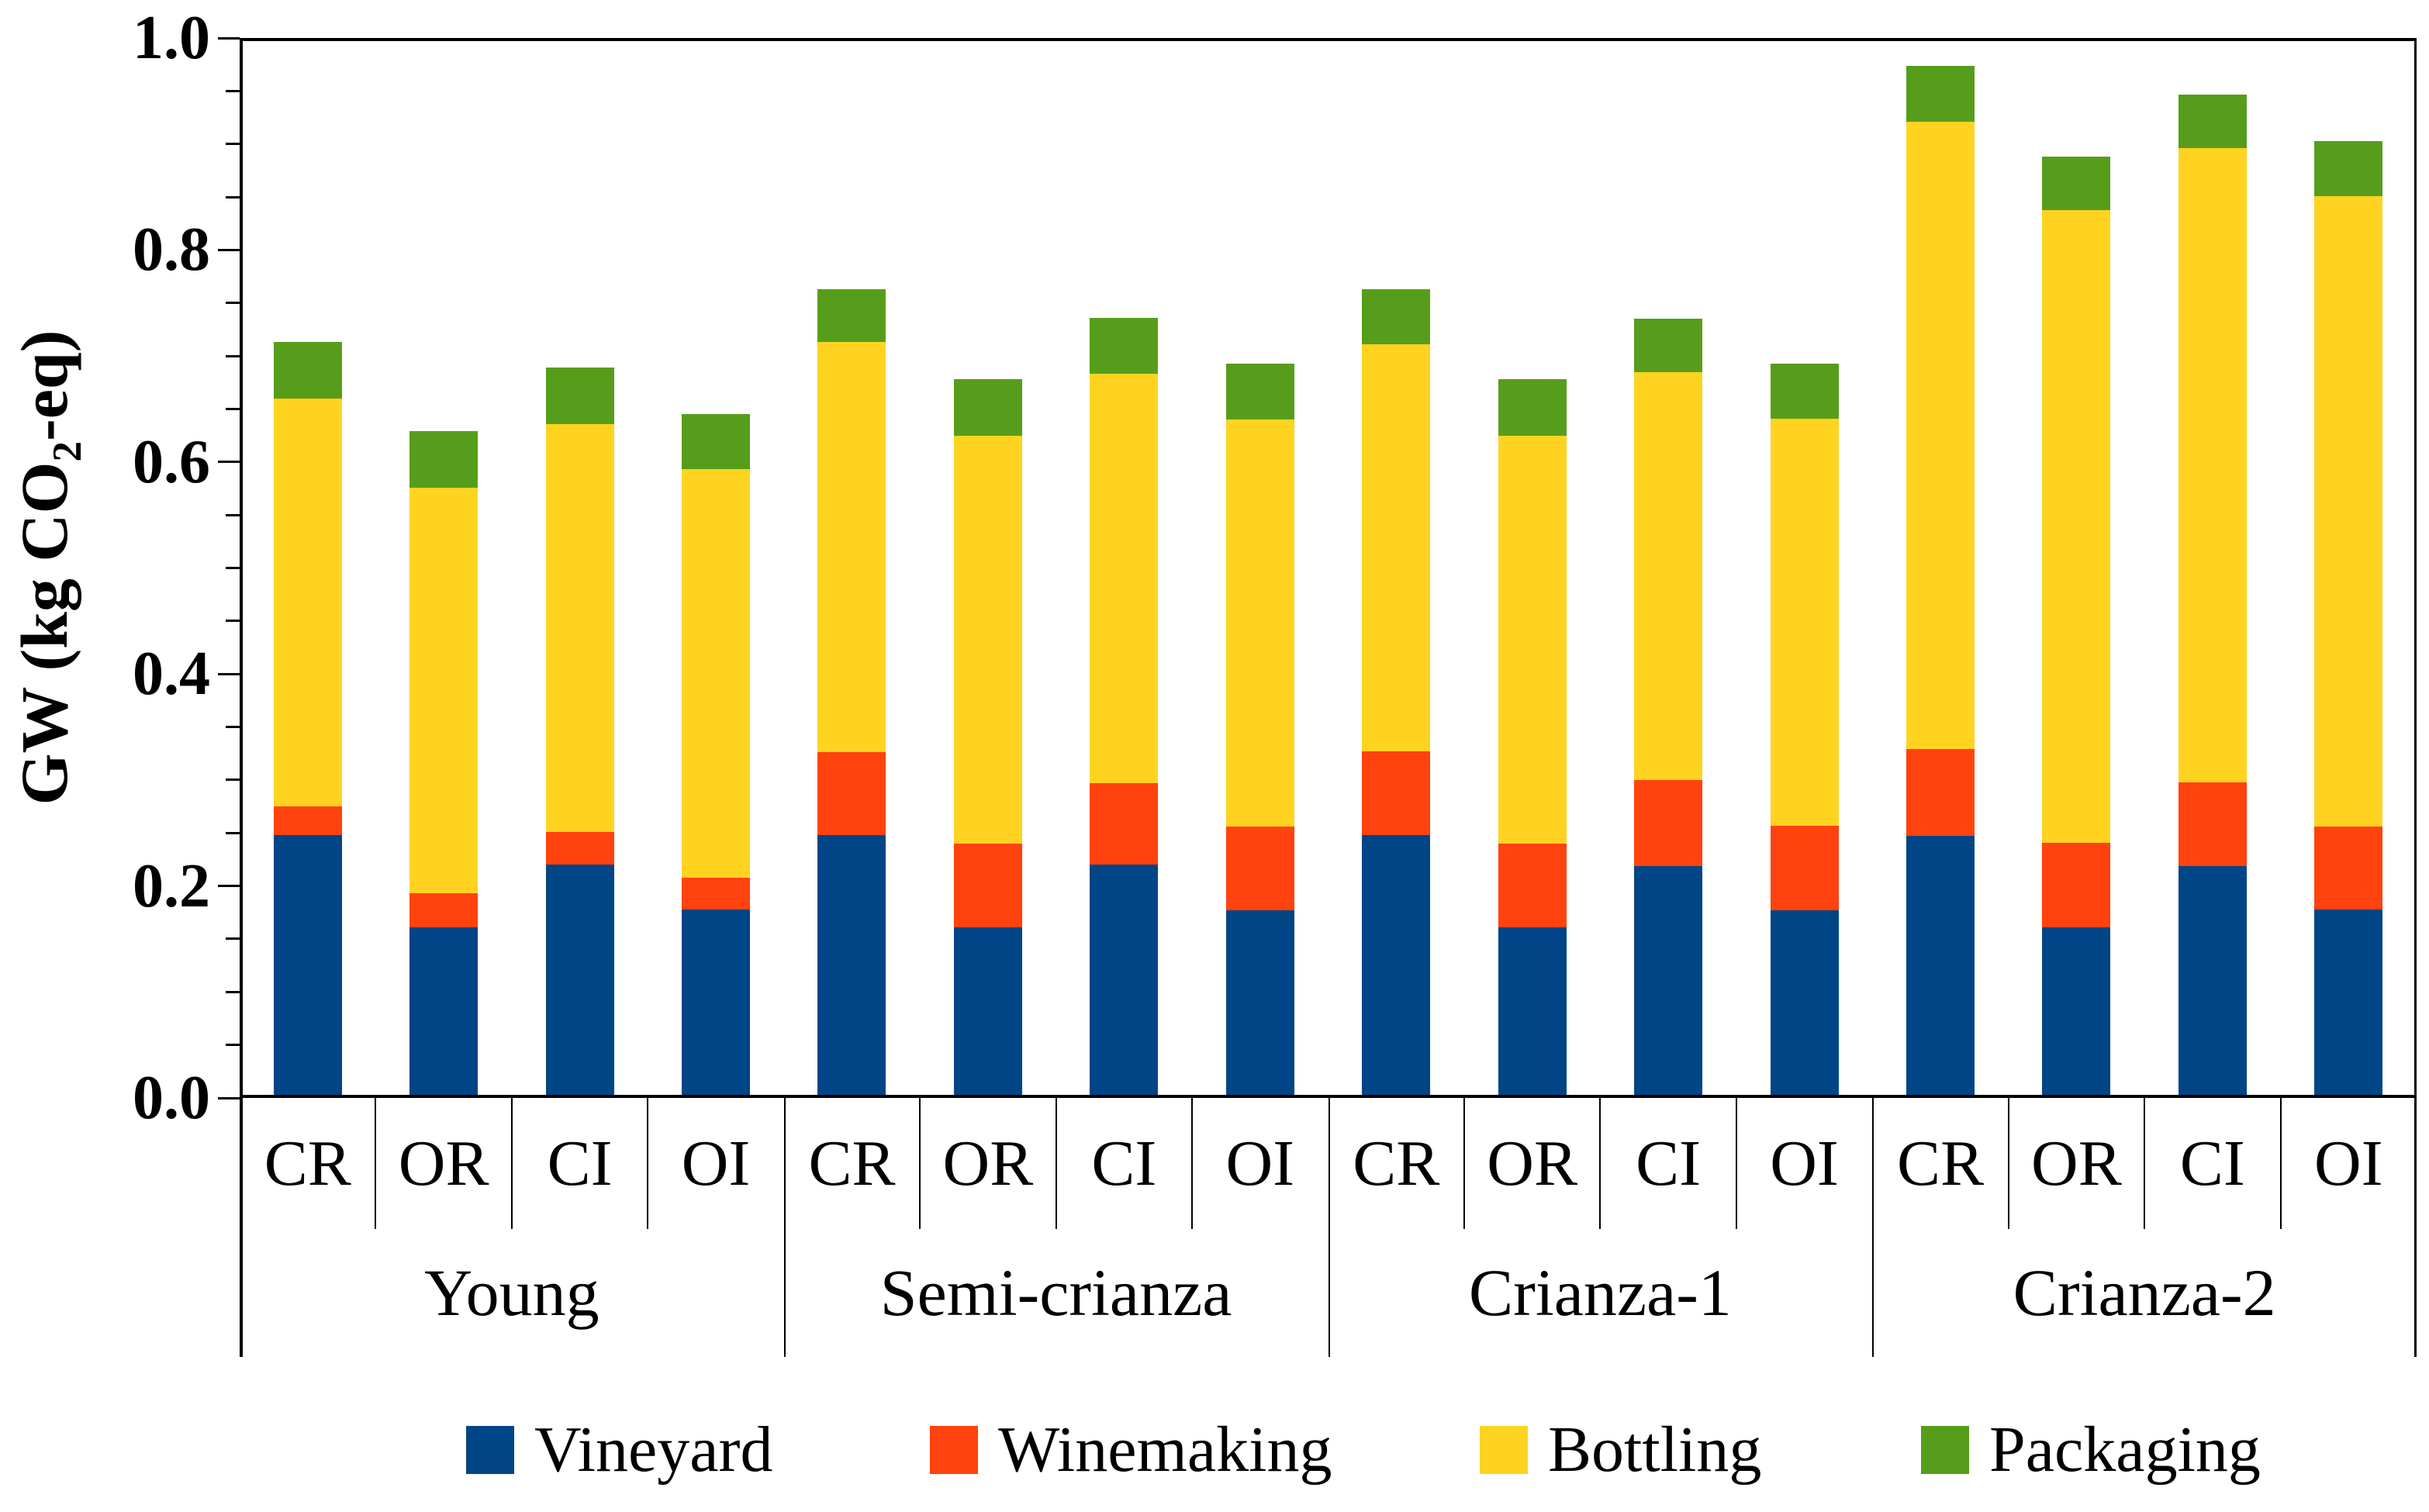 Image resolution: width=2429 pixels, height=1512 pixels. I want to click on legend-item-bottling: Bottling, so click(1620, 1450).